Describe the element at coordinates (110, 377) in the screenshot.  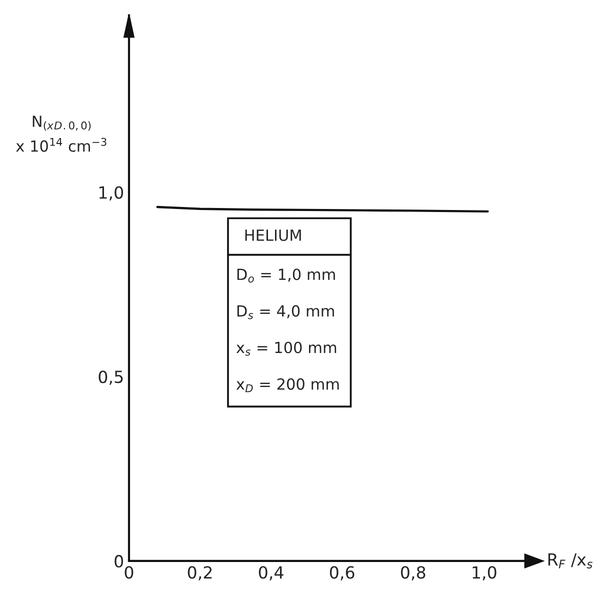
I see `y-tick-label: 0,5` at that location.